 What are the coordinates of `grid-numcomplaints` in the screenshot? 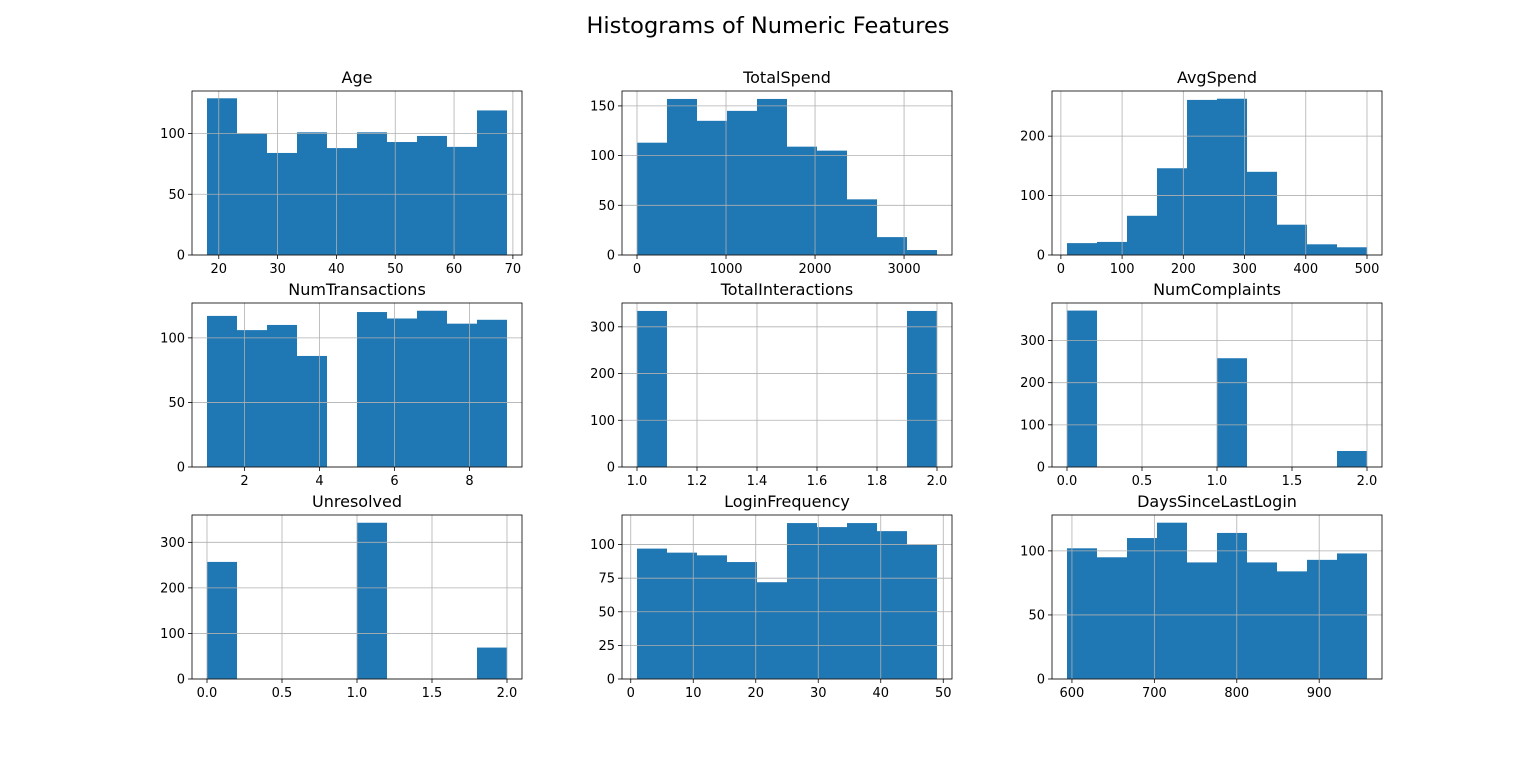 It's located at (1217, 385).